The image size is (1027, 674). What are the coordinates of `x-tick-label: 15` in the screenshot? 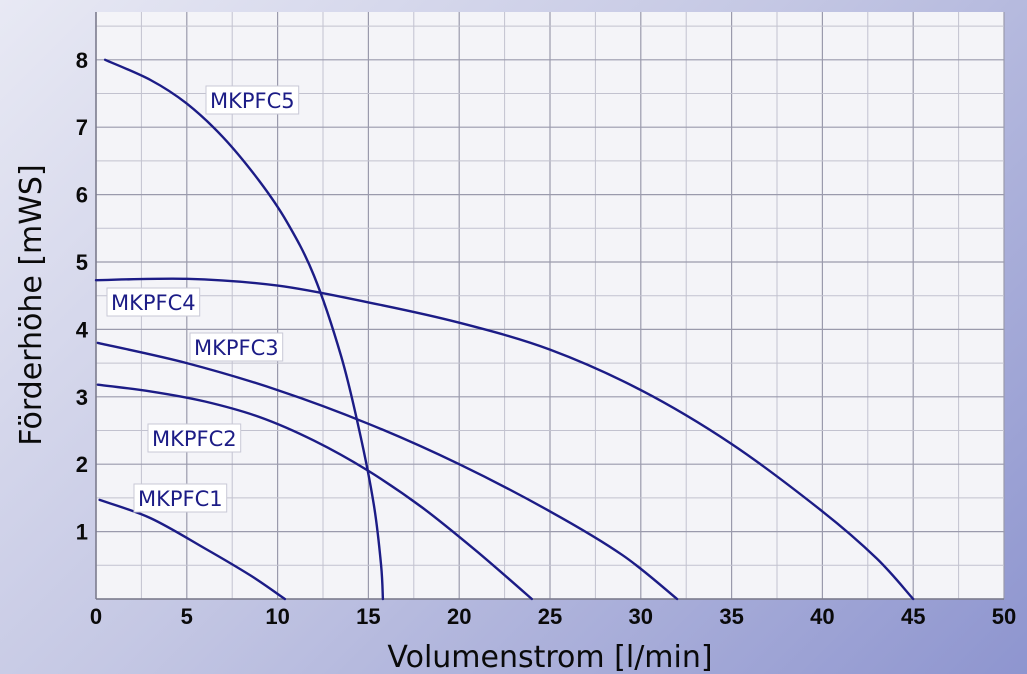 It's located at (368, 616).